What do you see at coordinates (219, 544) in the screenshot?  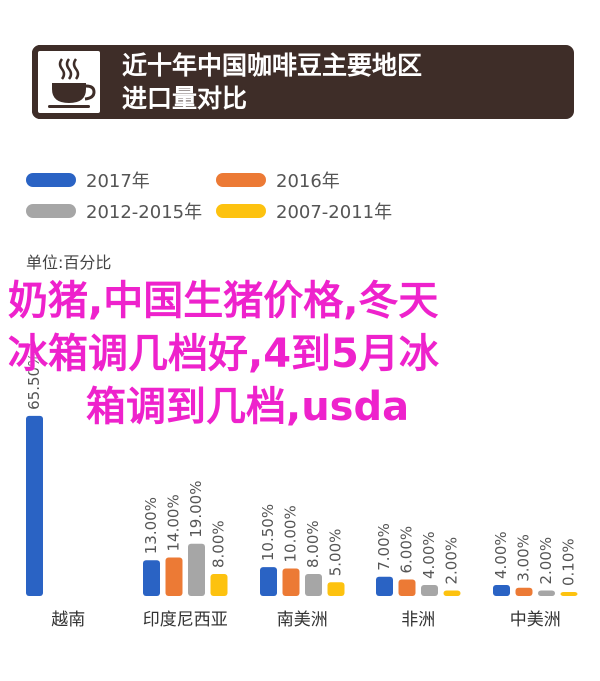 I see `value-label-1-3: 8.00%` at bounding box center [219, 544].